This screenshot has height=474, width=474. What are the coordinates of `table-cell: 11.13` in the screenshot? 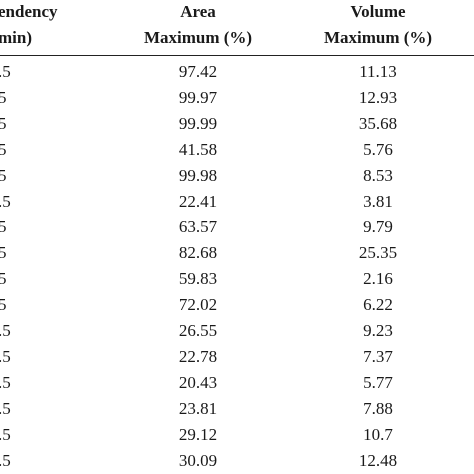 It's located at (378, 71).